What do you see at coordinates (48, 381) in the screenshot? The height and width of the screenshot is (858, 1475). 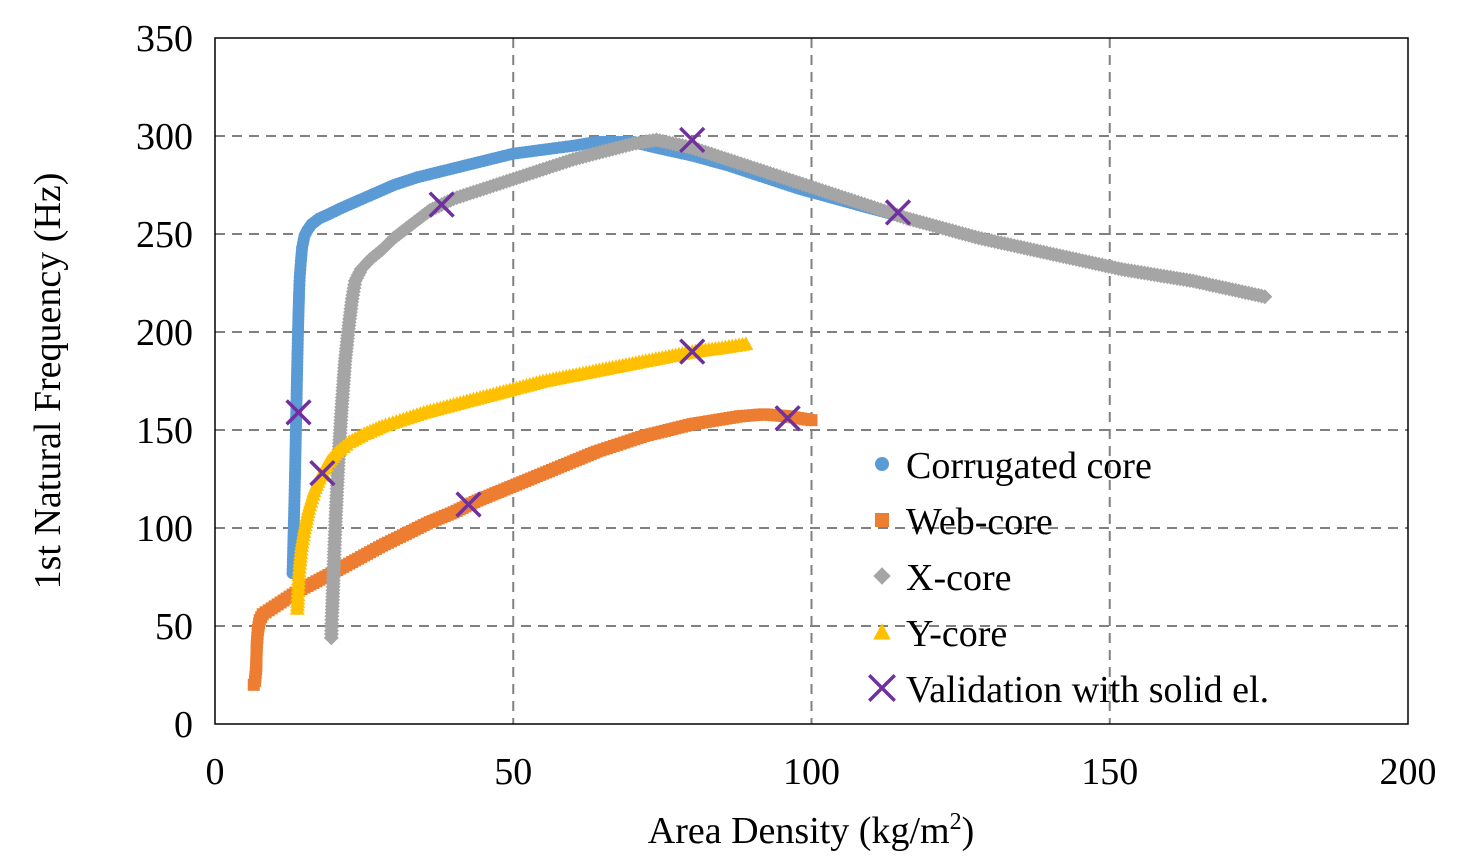 I see `y-axis-title: 1st Natural Frequency (Hz)` at bounding box center [48, 381].